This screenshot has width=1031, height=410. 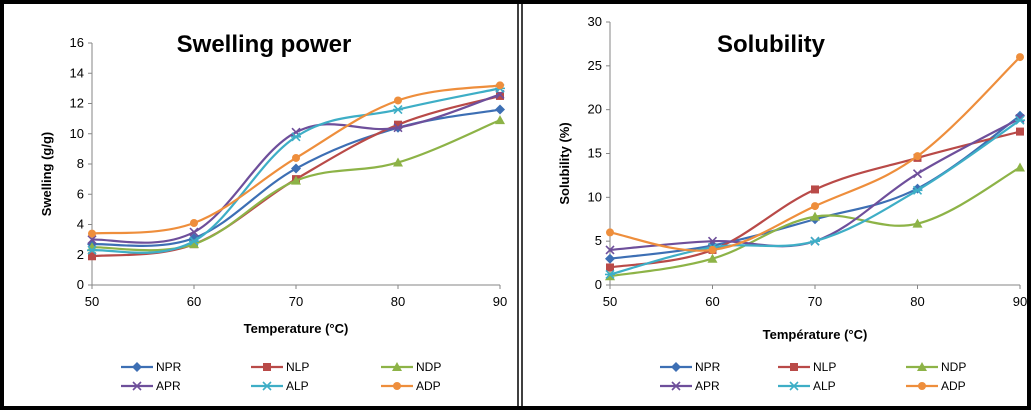 I want to click on legend-label: APR, so click(x=168, y=386).